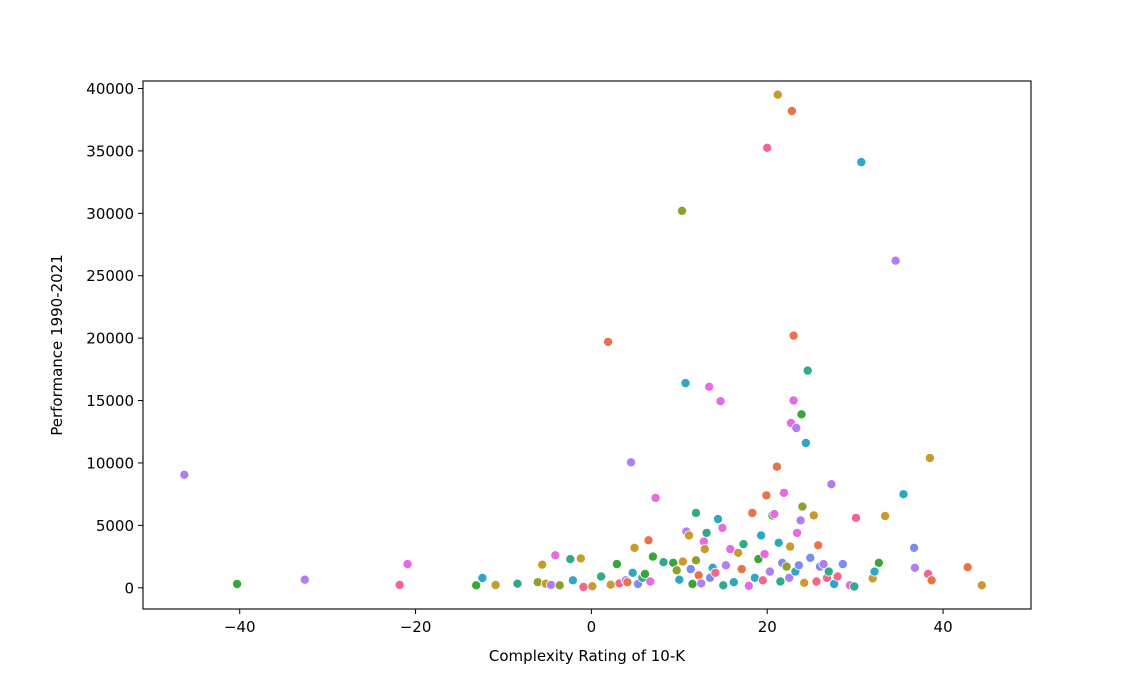  Describe the element at coordinates (129, 588) in the screenshot. I see `y-tick-label: 0` at that location.